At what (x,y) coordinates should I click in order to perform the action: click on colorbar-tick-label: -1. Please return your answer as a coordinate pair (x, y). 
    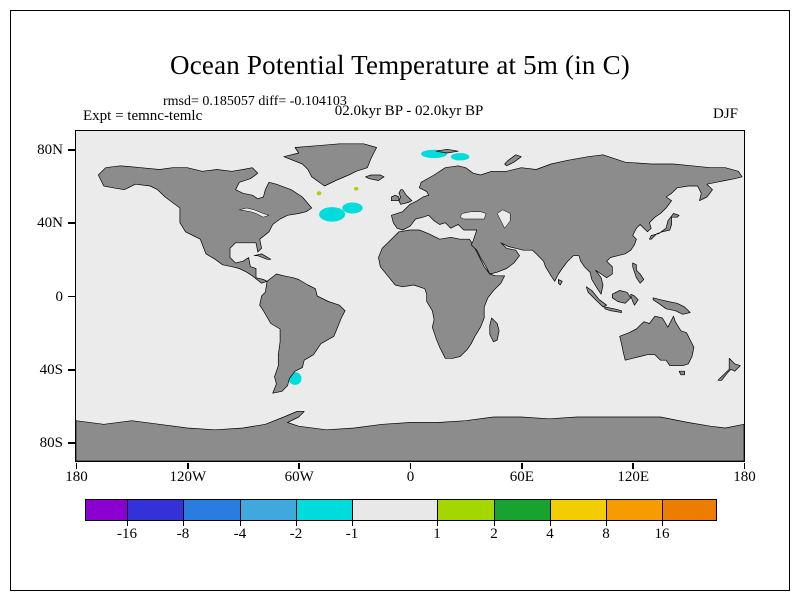
    Looking at the image, I should click on (352, 534).